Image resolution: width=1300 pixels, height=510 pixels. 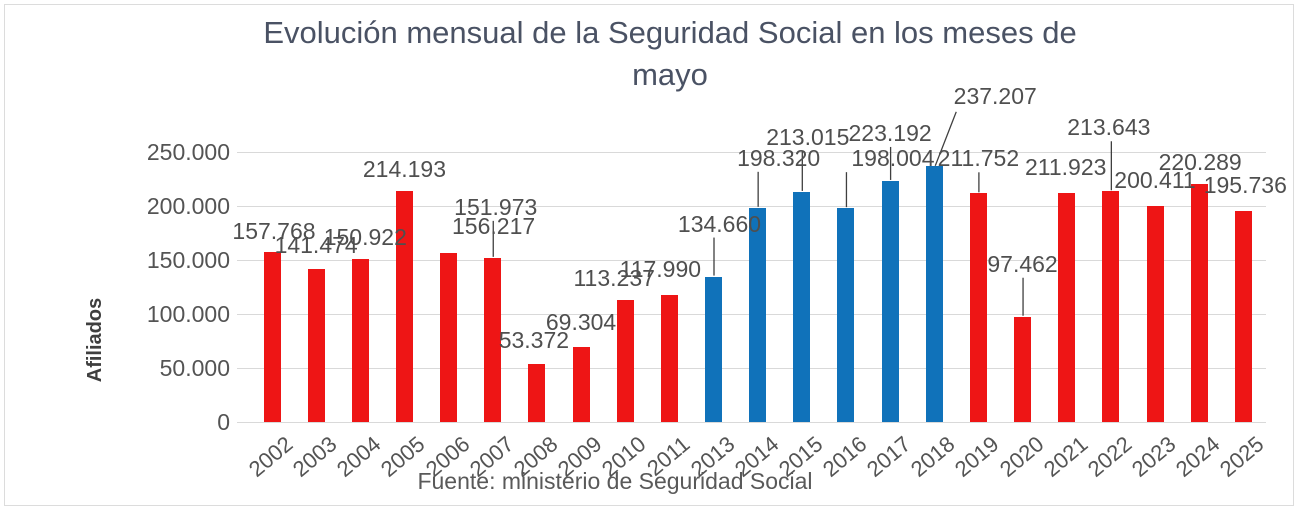 I want to click on bar-2015, so click(x=802, y=306).